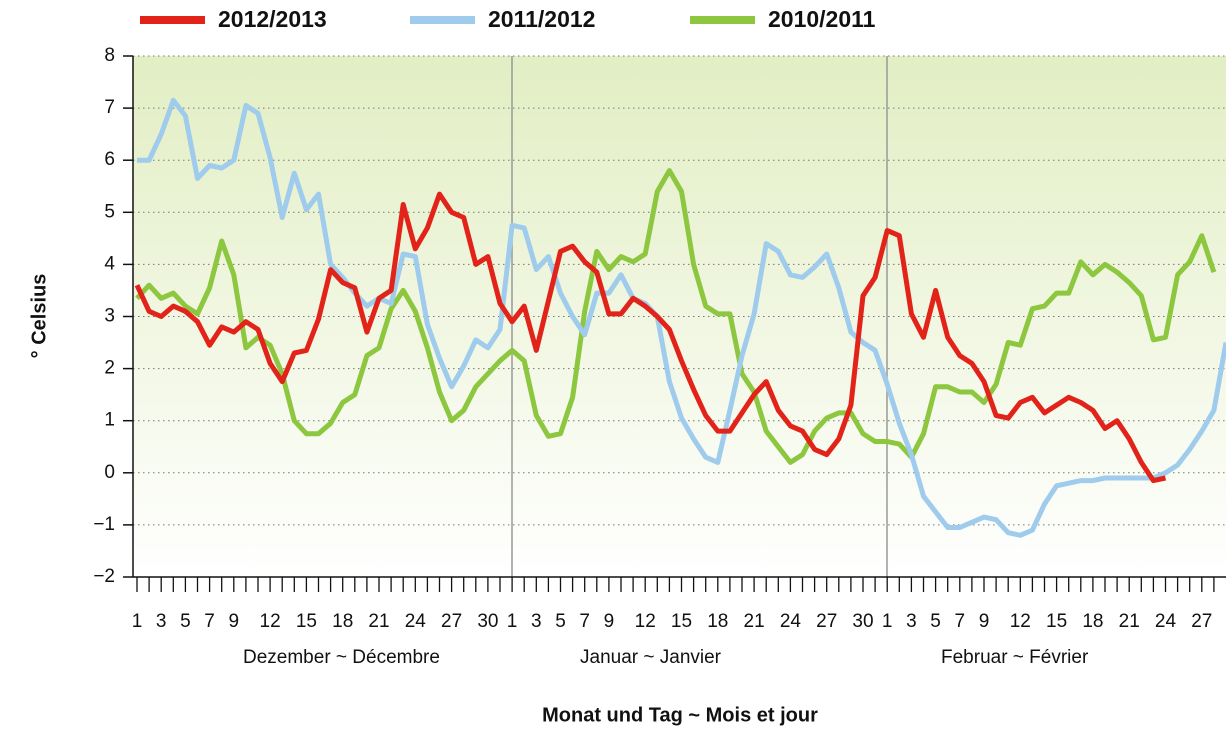 The width and height of the screenshot is (1226, 729). Describe the element at coordinates (541, 19) in the screenshot. I see `legend-label: 2011/2012` at that location.